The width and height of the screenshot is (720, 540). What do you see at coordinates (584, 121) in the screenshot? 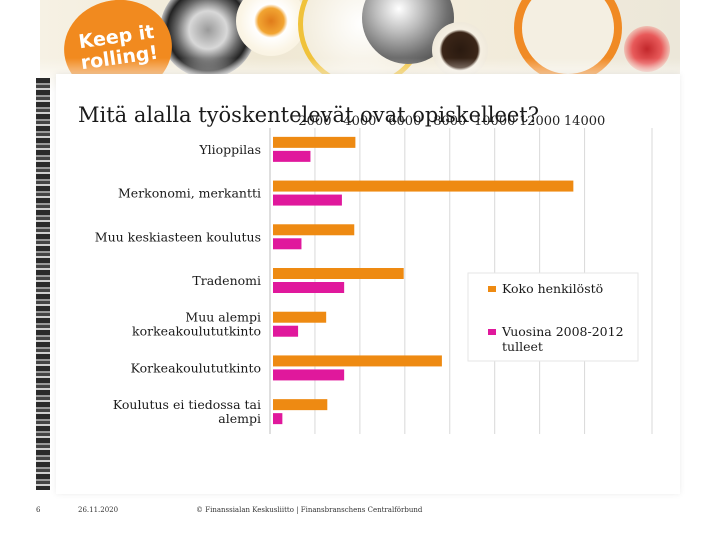
I see `x-tick-label: 14000` at bounding box center [584, 121].